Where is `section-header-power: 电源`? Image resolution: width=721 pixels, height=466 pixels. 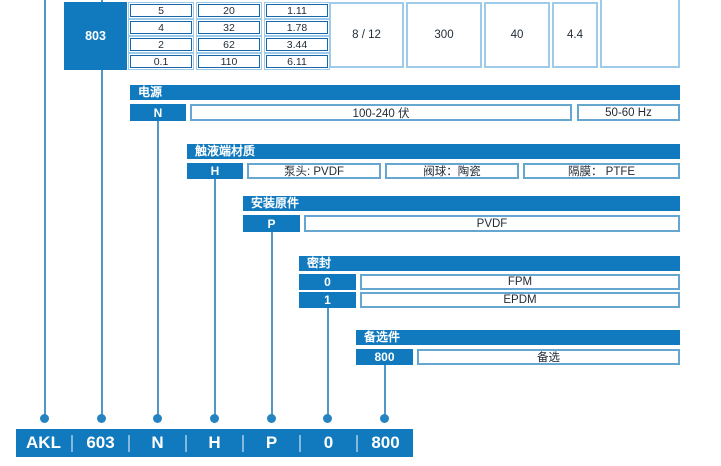 section-header-power: 电源 is located at coordinates (405, 92).